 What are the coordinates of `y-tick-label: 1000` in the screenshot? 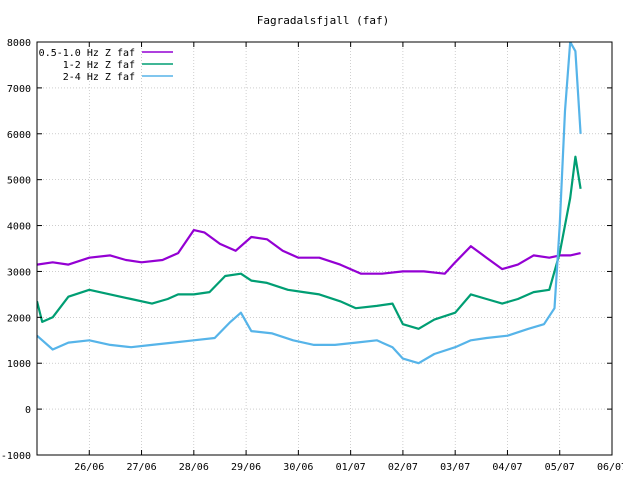 It's located at (19, 364).